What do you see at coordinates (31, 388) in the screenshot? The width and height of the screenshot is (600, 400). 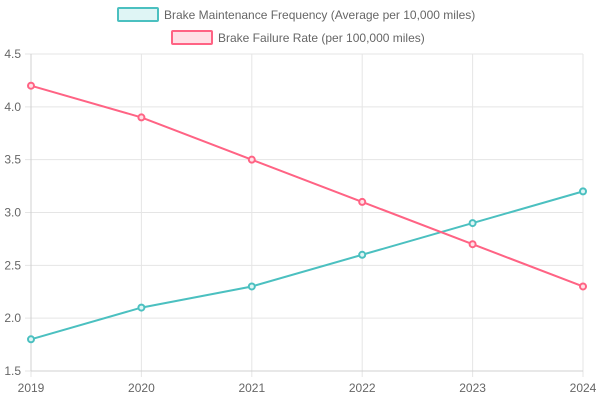 I see `x-tick-label: 2019` at bounding box center [31, 388].